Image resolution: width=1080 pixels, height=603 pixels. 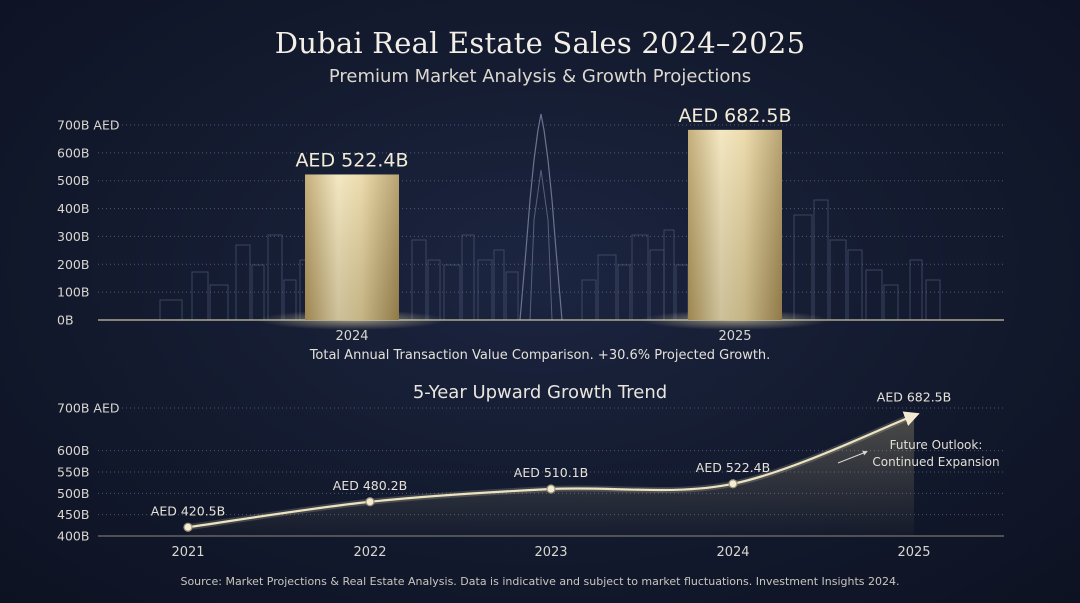 I want to click on line-y-tick-label: 700B AED, so click(x=88, y=408).